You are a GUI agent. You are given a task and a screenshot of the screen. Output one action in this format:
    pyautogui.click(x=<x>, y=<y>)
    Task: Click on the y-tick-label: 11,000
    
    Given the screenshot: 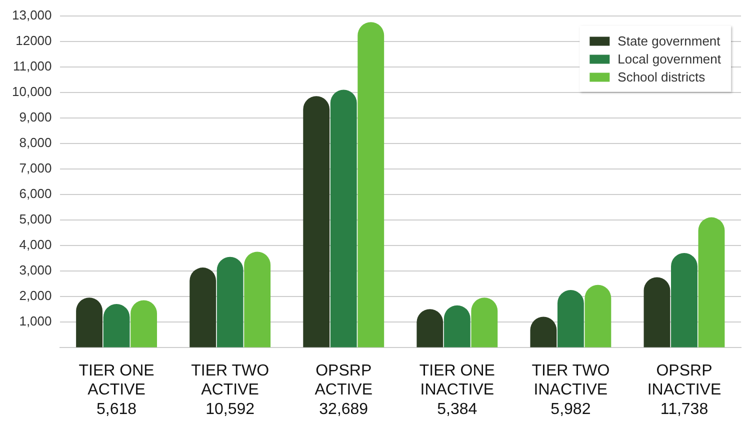 What is the action you would take?
    pyautogui.click(x=32, y=66)
    